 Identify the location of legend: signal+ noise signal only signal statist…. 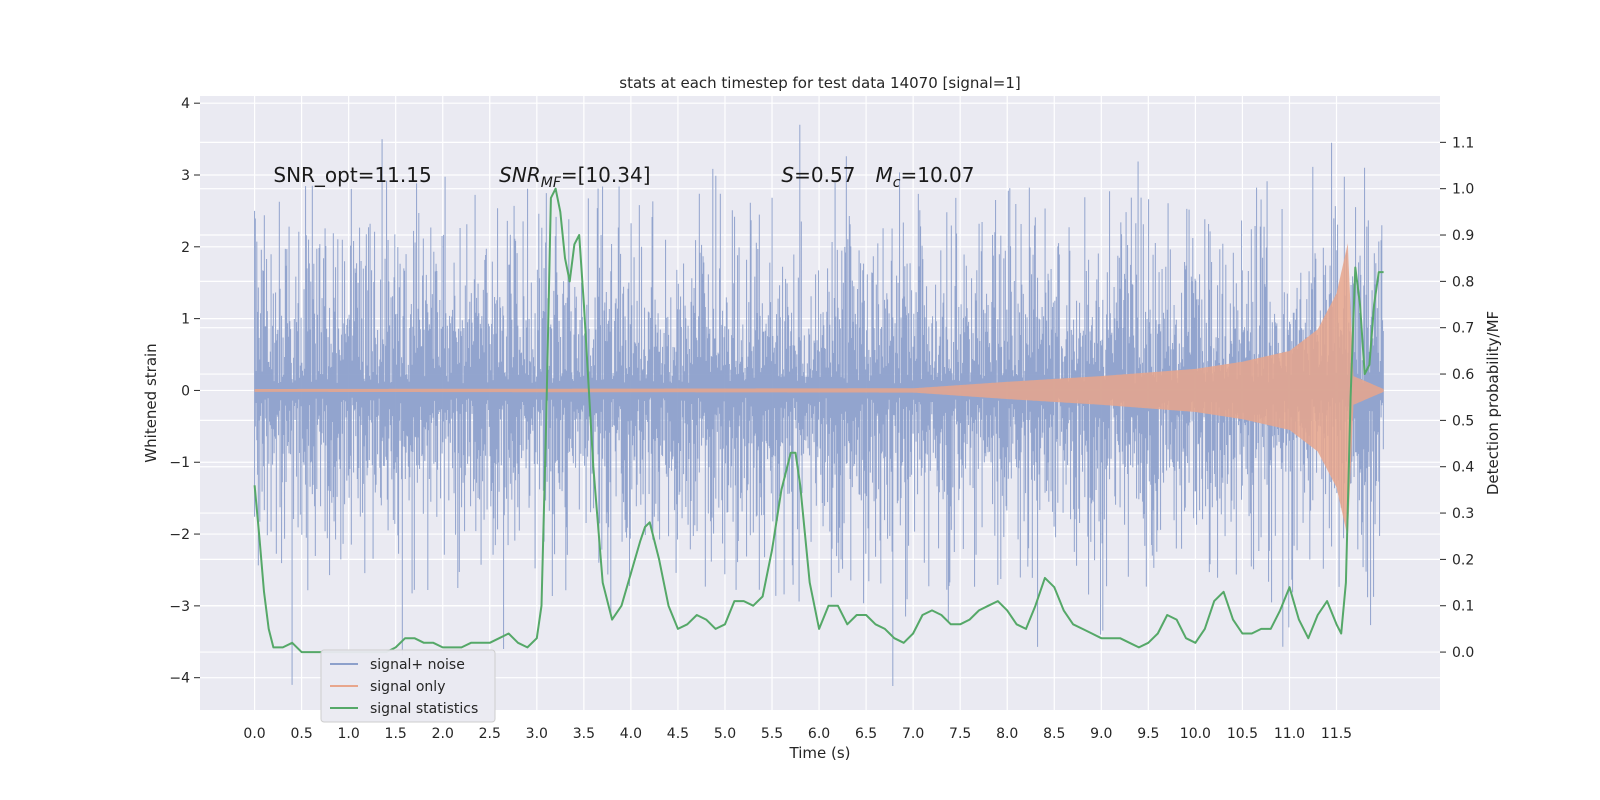
(408, 686).